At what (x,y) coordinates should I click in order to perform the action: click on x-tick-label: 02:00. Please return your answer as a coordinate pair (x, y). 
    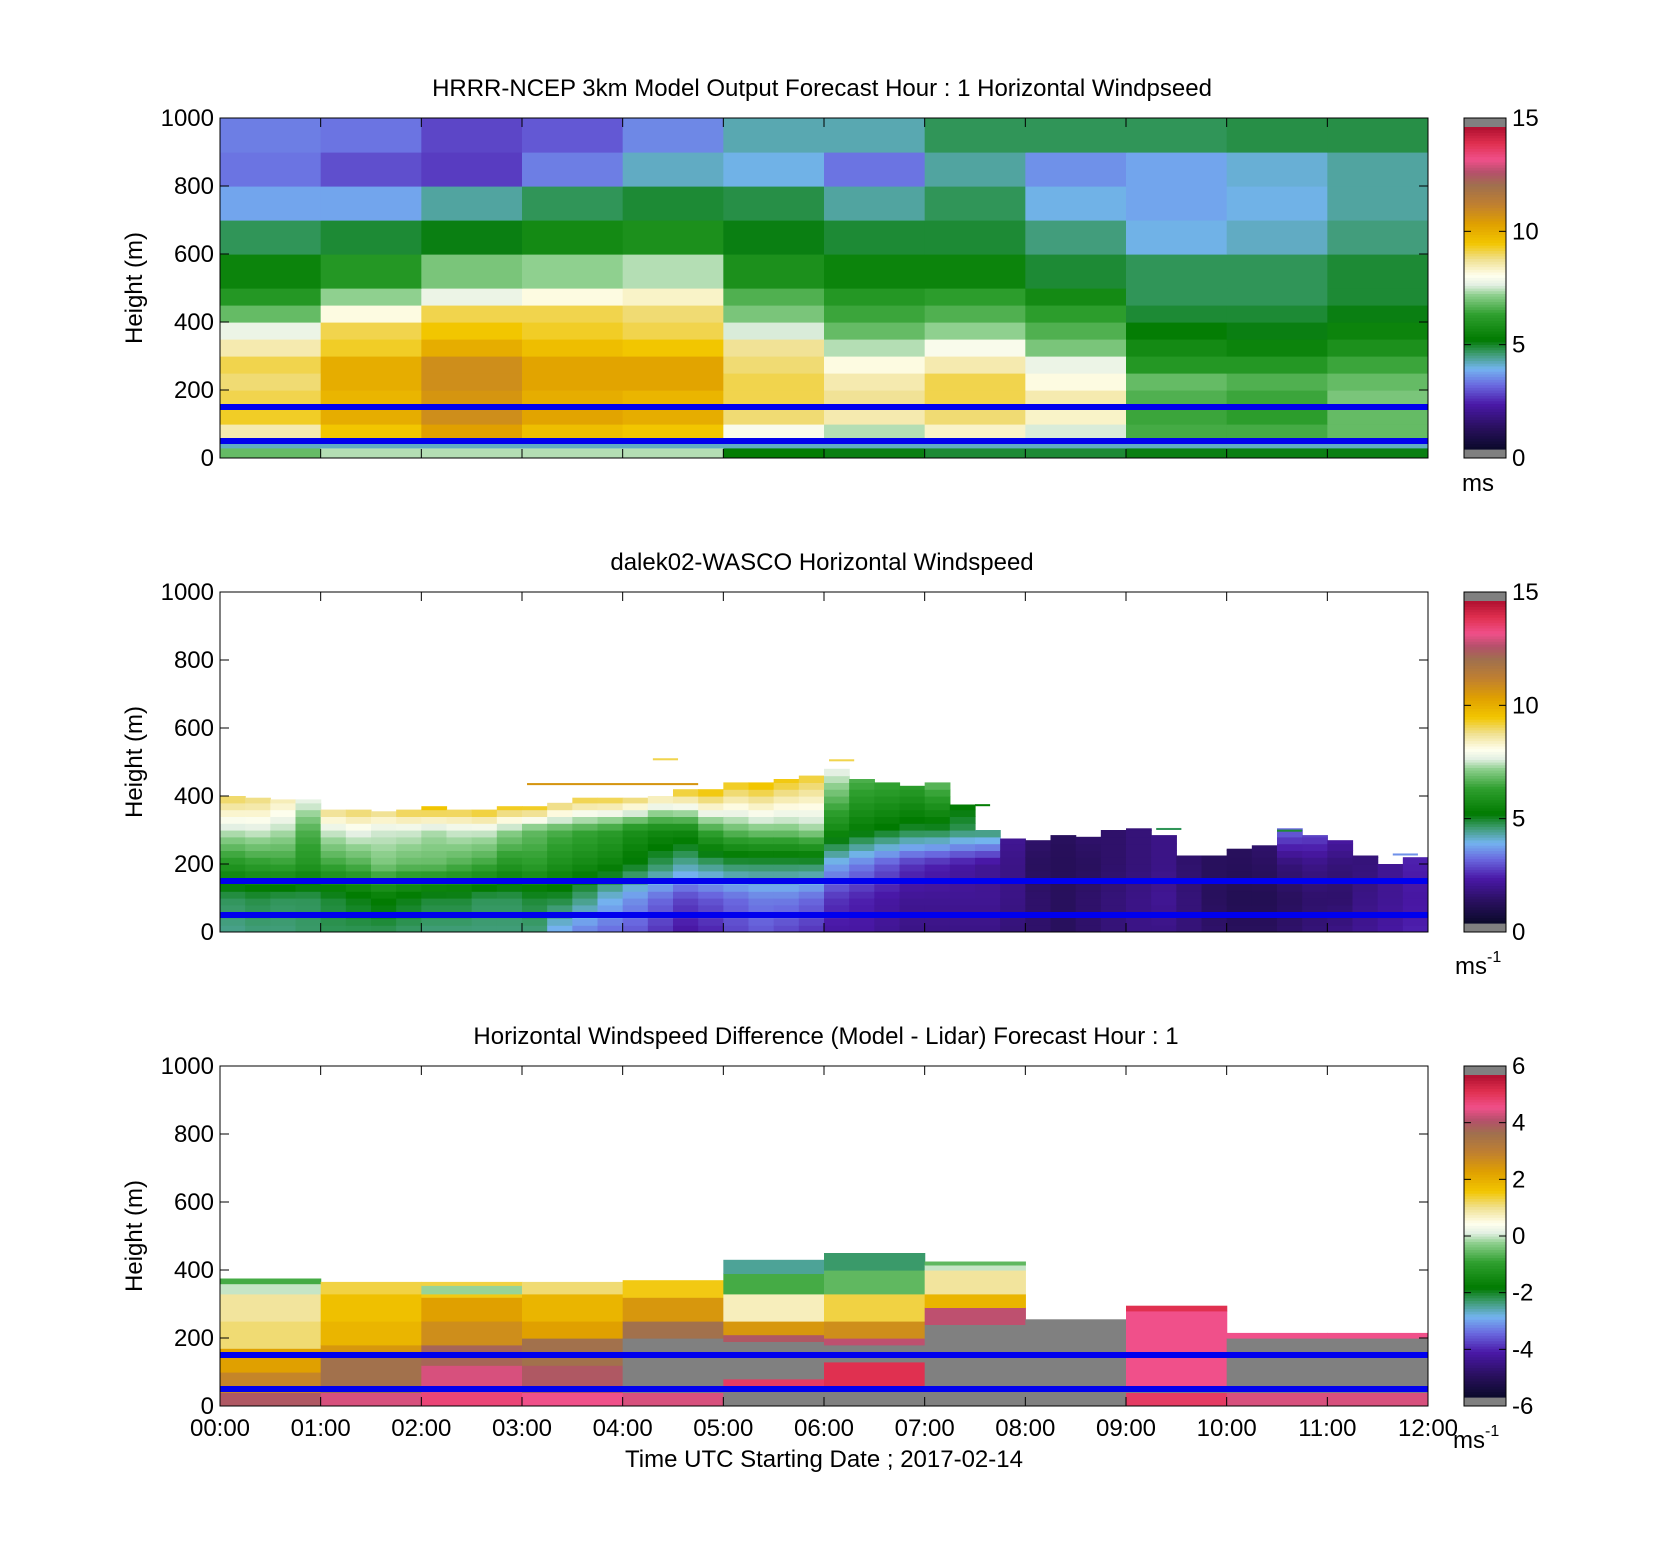
    Looking at the image, I should click on (421, 1428).